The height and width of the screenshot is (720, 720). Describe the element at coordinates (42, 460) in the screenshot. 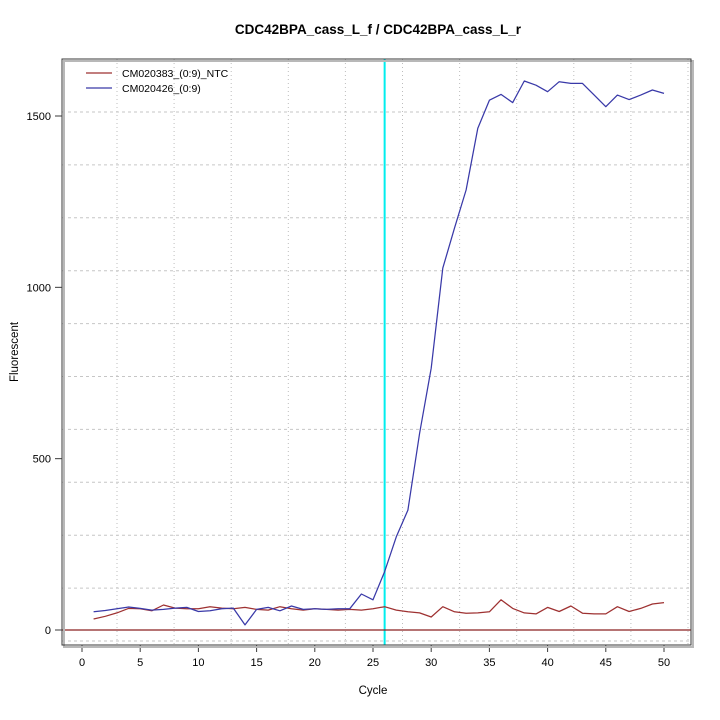

I see `y-tick-label: 500` at that location.